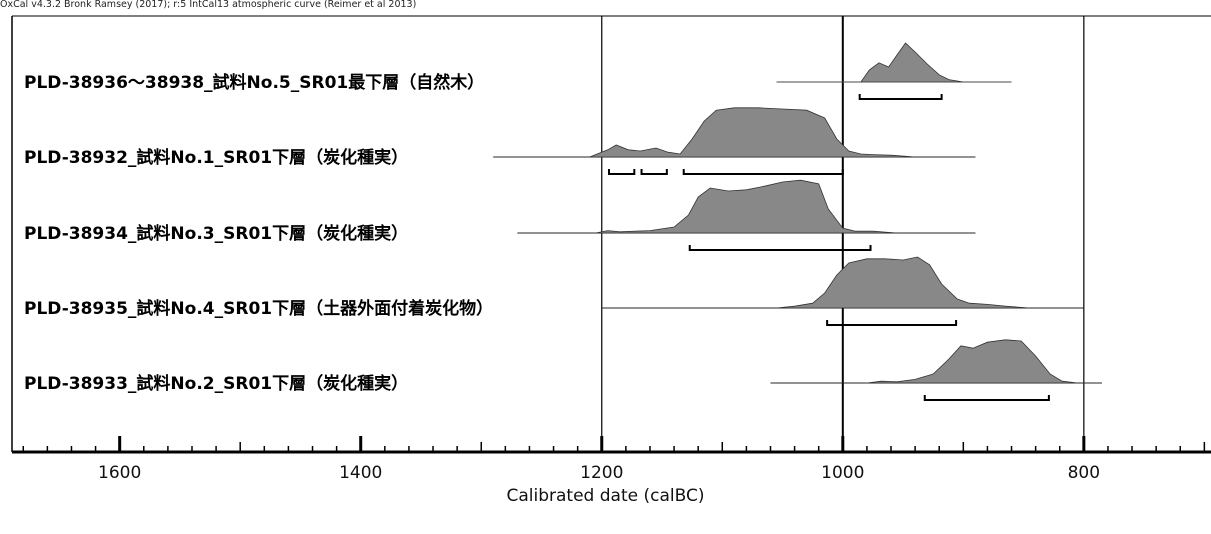 This screenshot has height=534, width=1211. What do you see at coordinates (842, 473) in the screenshot?
I see `tick-label-1000: 1000` at bounding box center [842, 473].